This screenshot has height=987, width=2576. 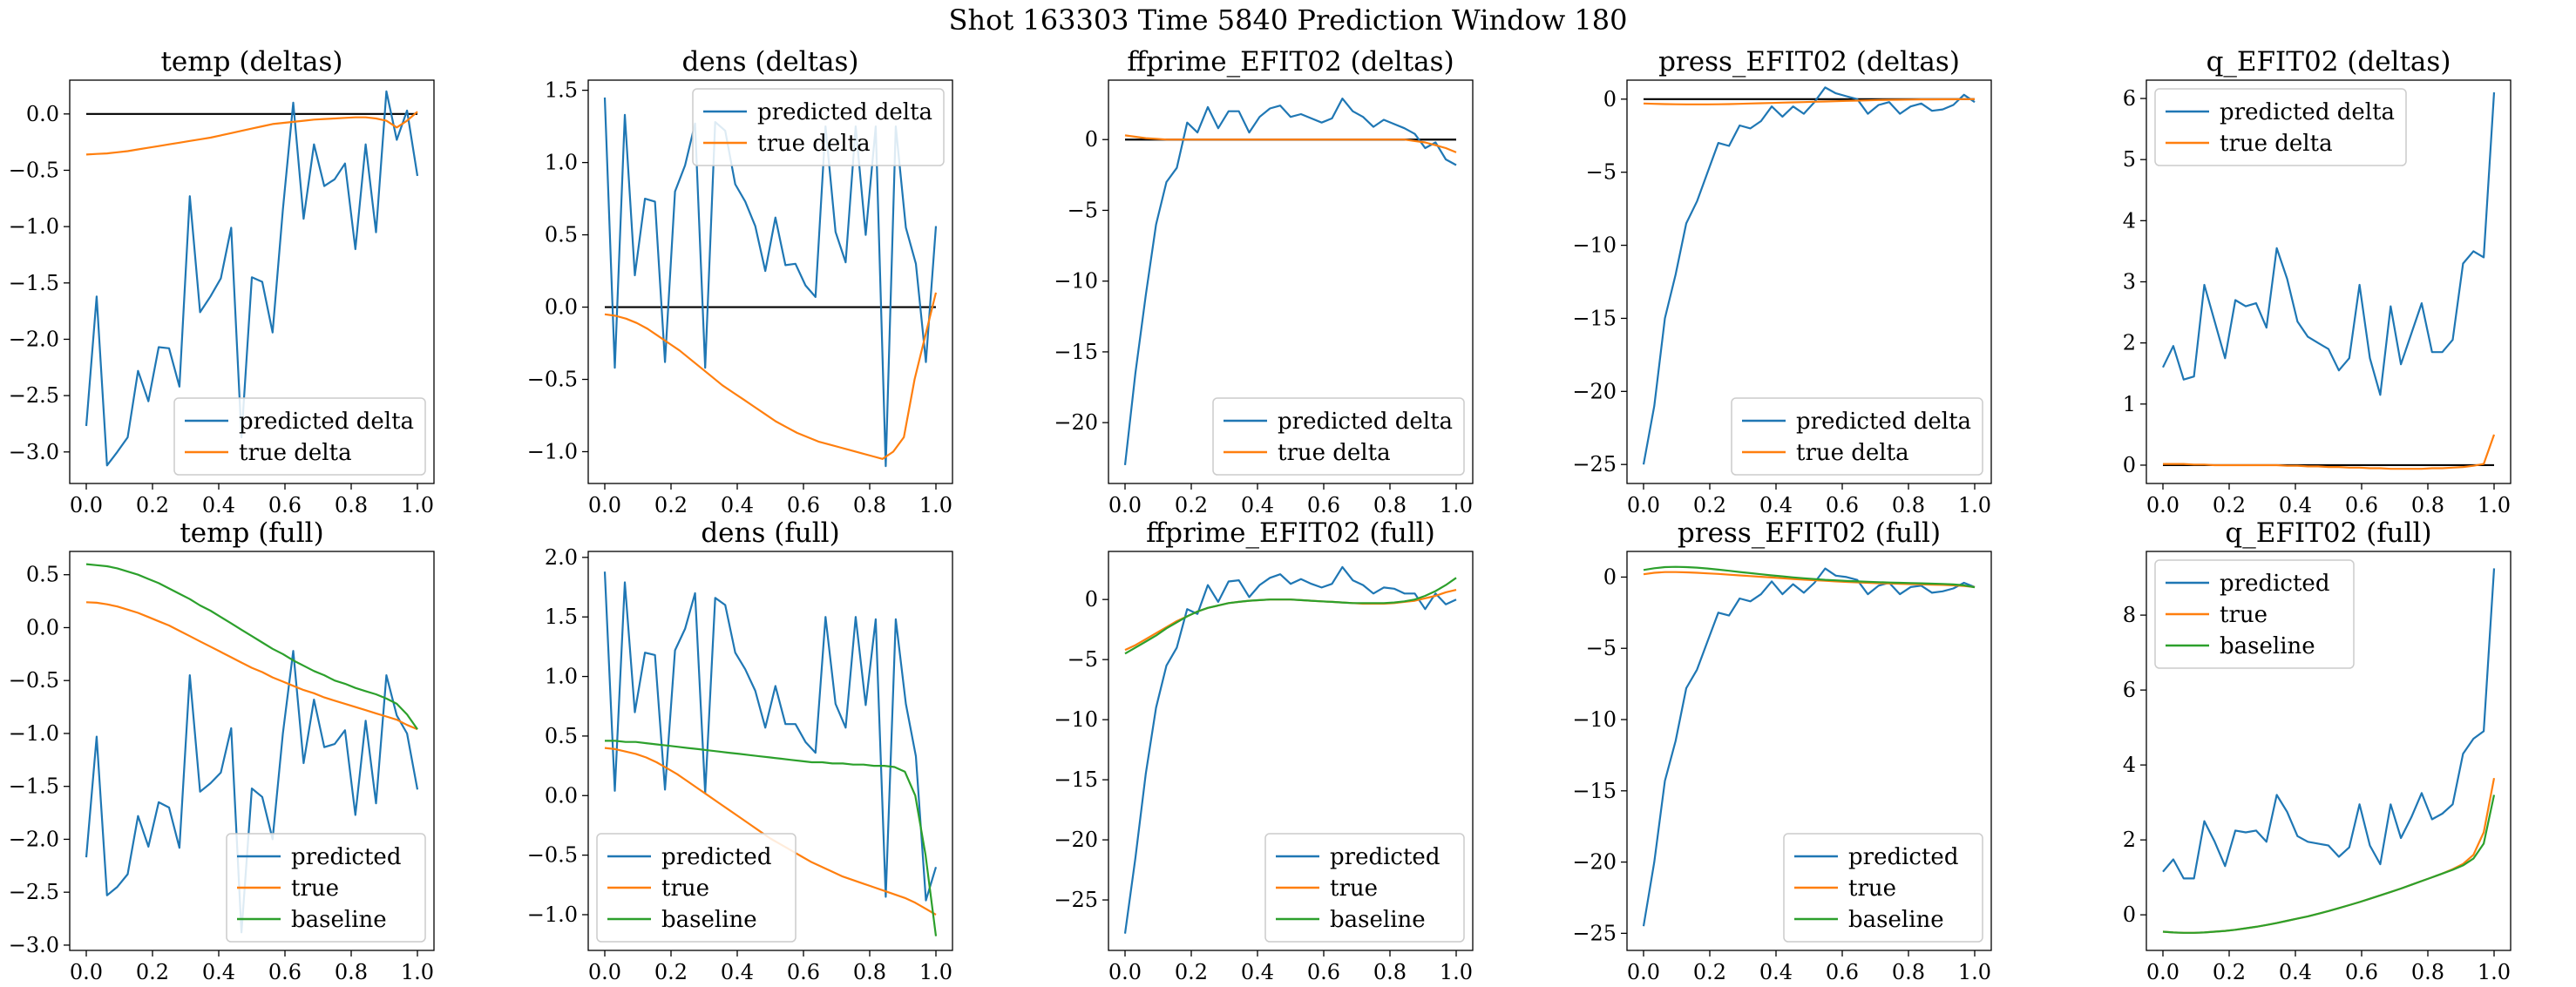 I want to click on y-tick-label: 6, so click(x=2130, y=98).